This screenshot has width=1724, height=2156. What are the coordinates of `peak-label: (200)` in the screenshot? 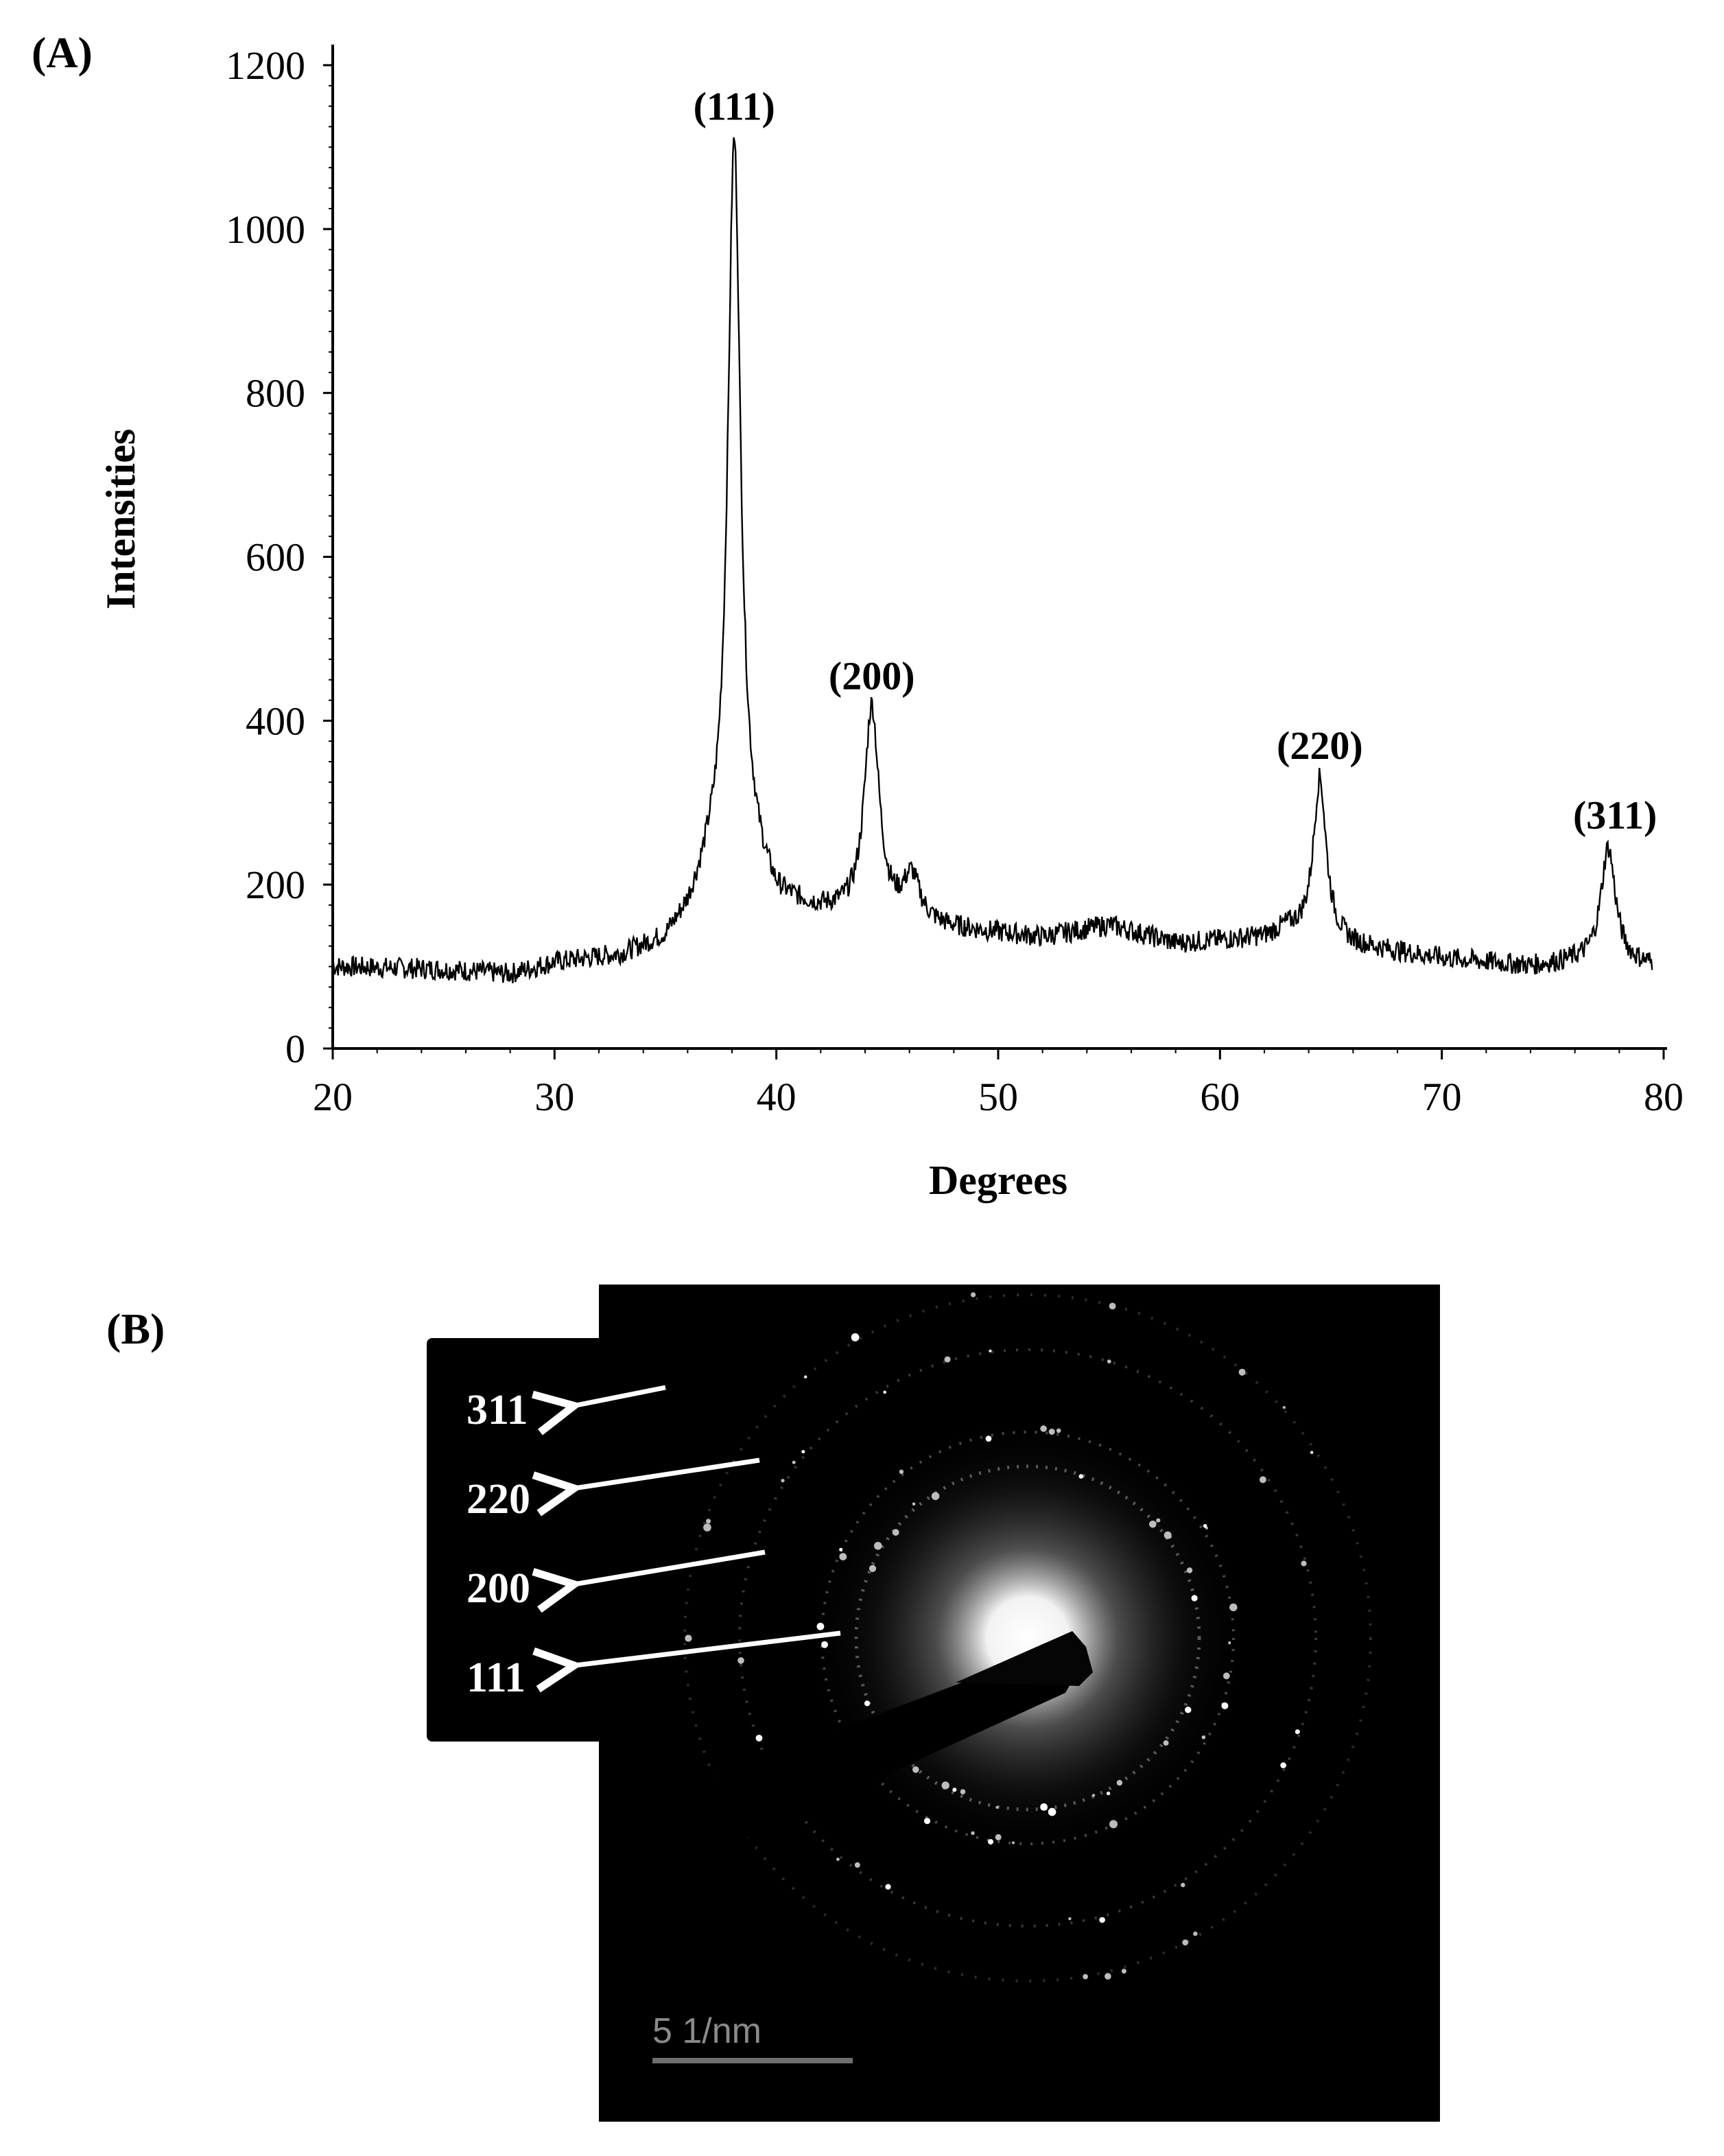 It's located at (872, 675).